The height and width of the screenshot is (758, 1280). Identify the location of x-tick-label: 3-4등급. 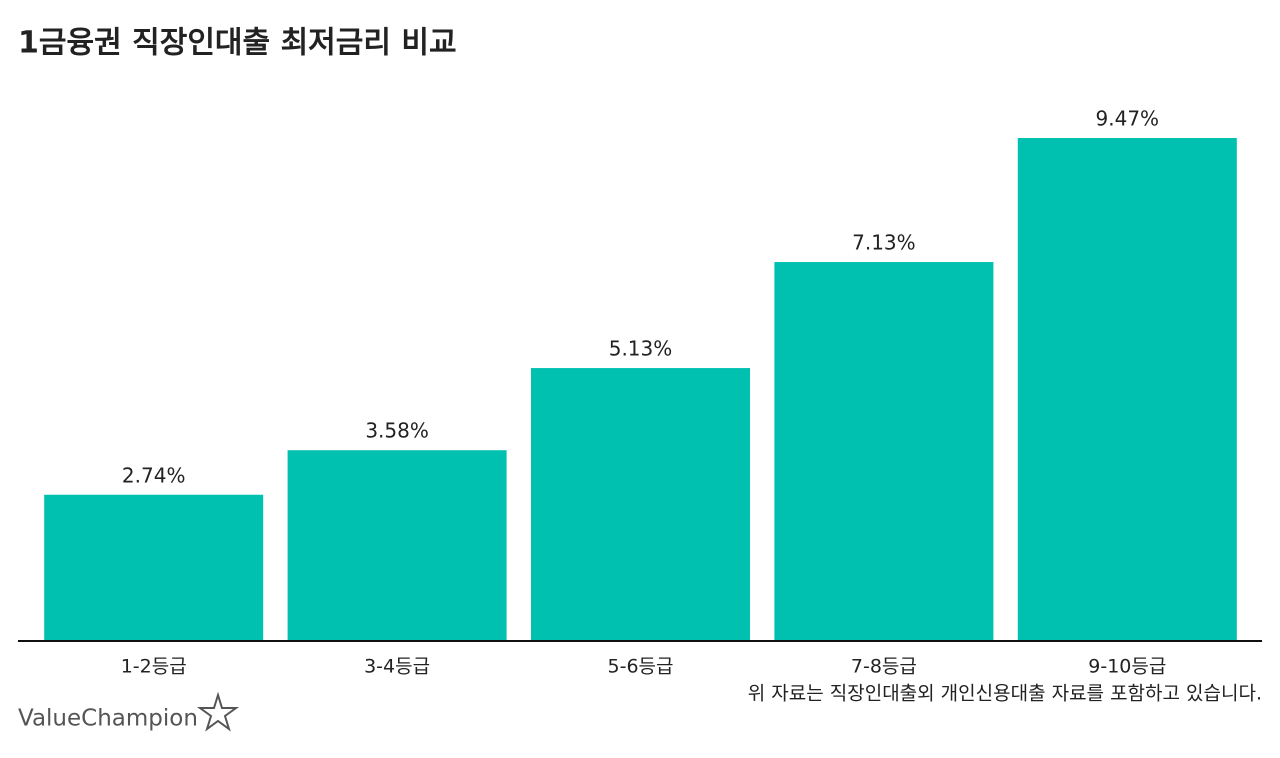
(397, 667).